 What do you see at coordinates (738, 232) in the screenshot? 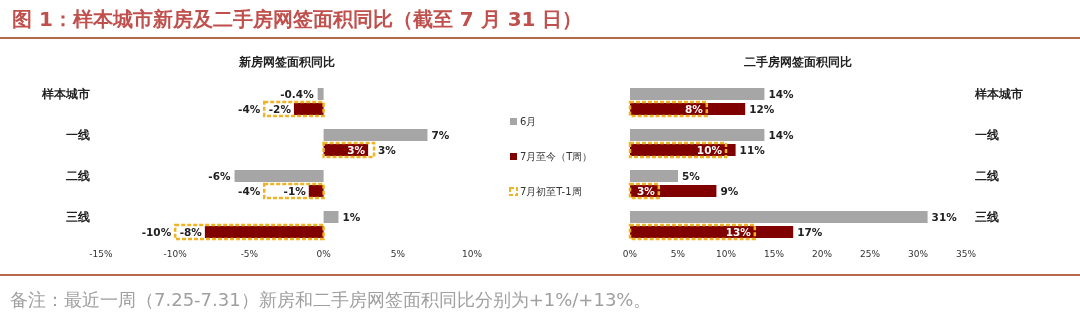
I see `data-label: 13%` at bounding box center [738, 232].